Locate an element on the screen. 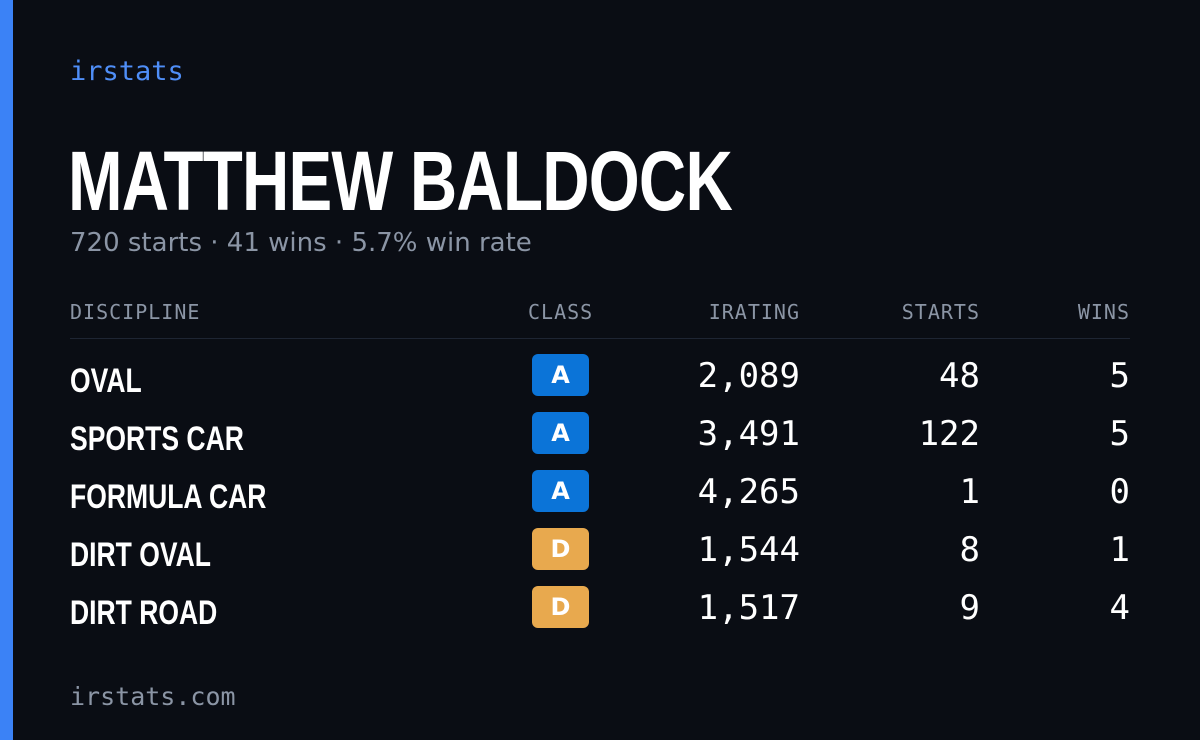 This screenshot has width=1200, height=740. table-row: SPORTS CAR A 3,491 122 5 is located at coordinates (600, 435).